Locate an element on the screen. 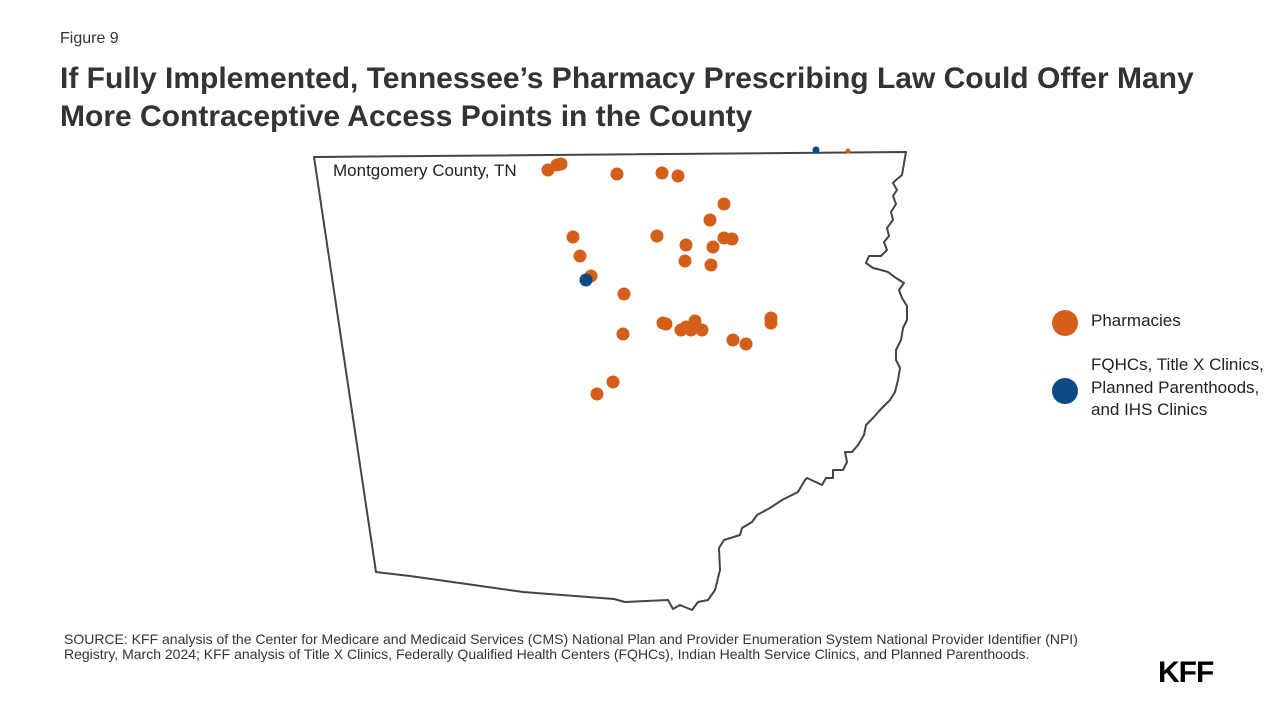 The height and width of the screenshot is (720, 1280). county-label: Montgomery County, TN is located at coordinates (425, 170).